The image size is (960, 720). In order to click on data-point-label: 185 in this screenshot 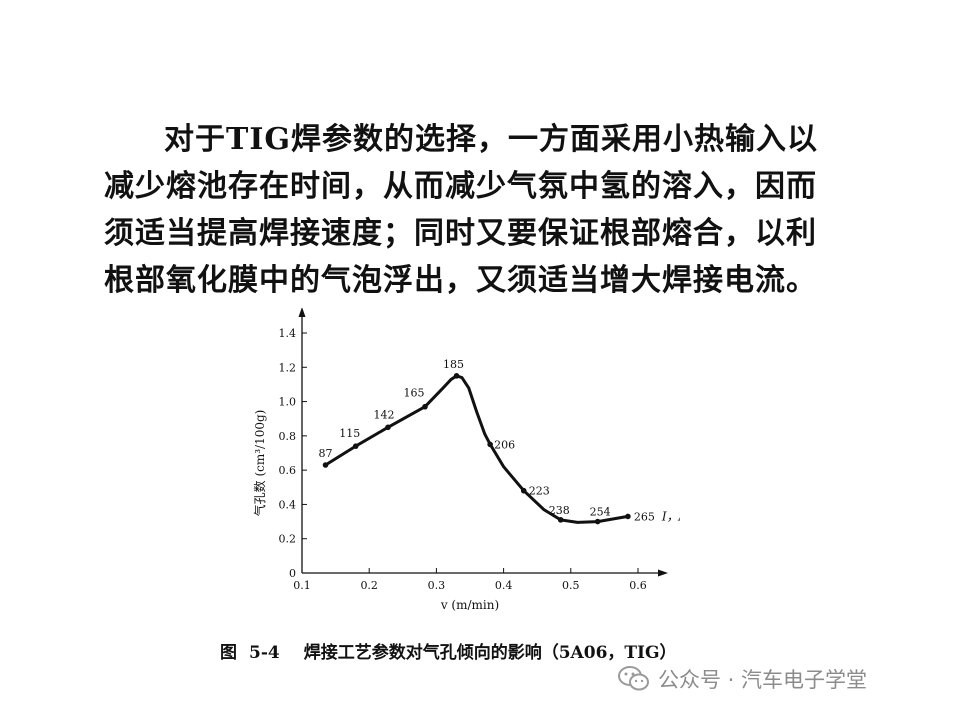, I will do `click(453, 364)`.